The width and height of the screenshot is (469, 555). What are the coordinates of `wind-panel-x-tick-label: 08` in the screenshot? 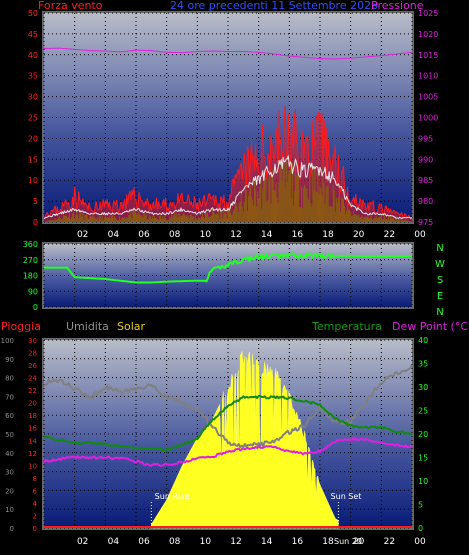 It's located at (175, 235).